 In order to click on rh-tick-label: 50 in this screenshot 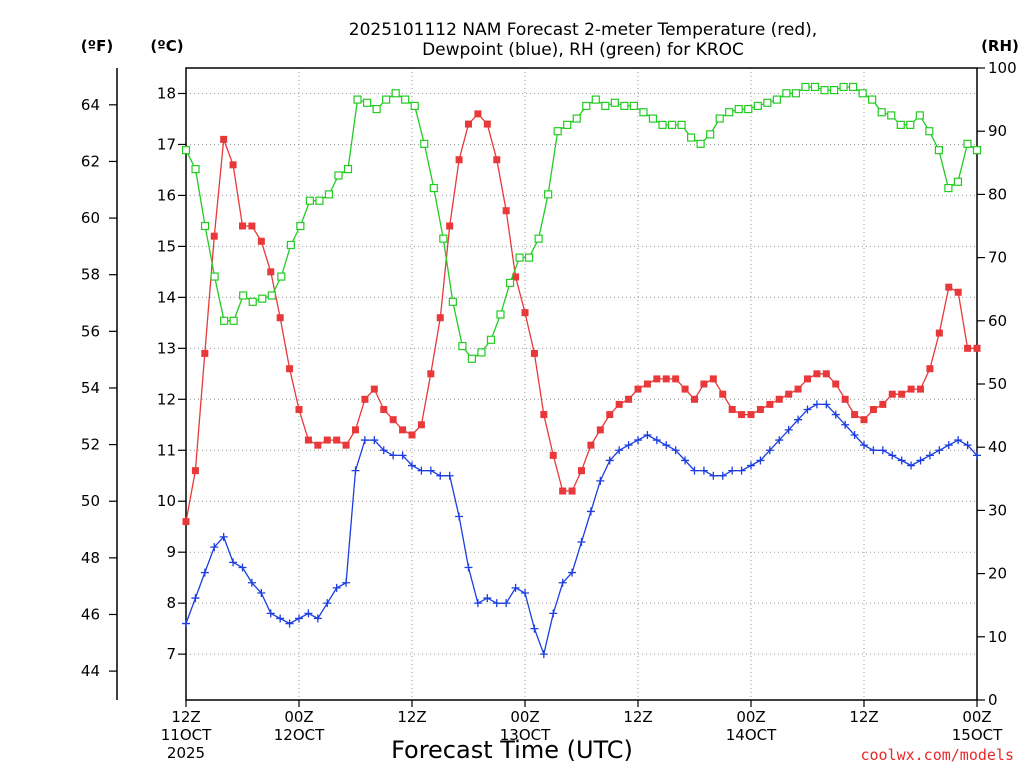, I will do `click(997, 384)`.